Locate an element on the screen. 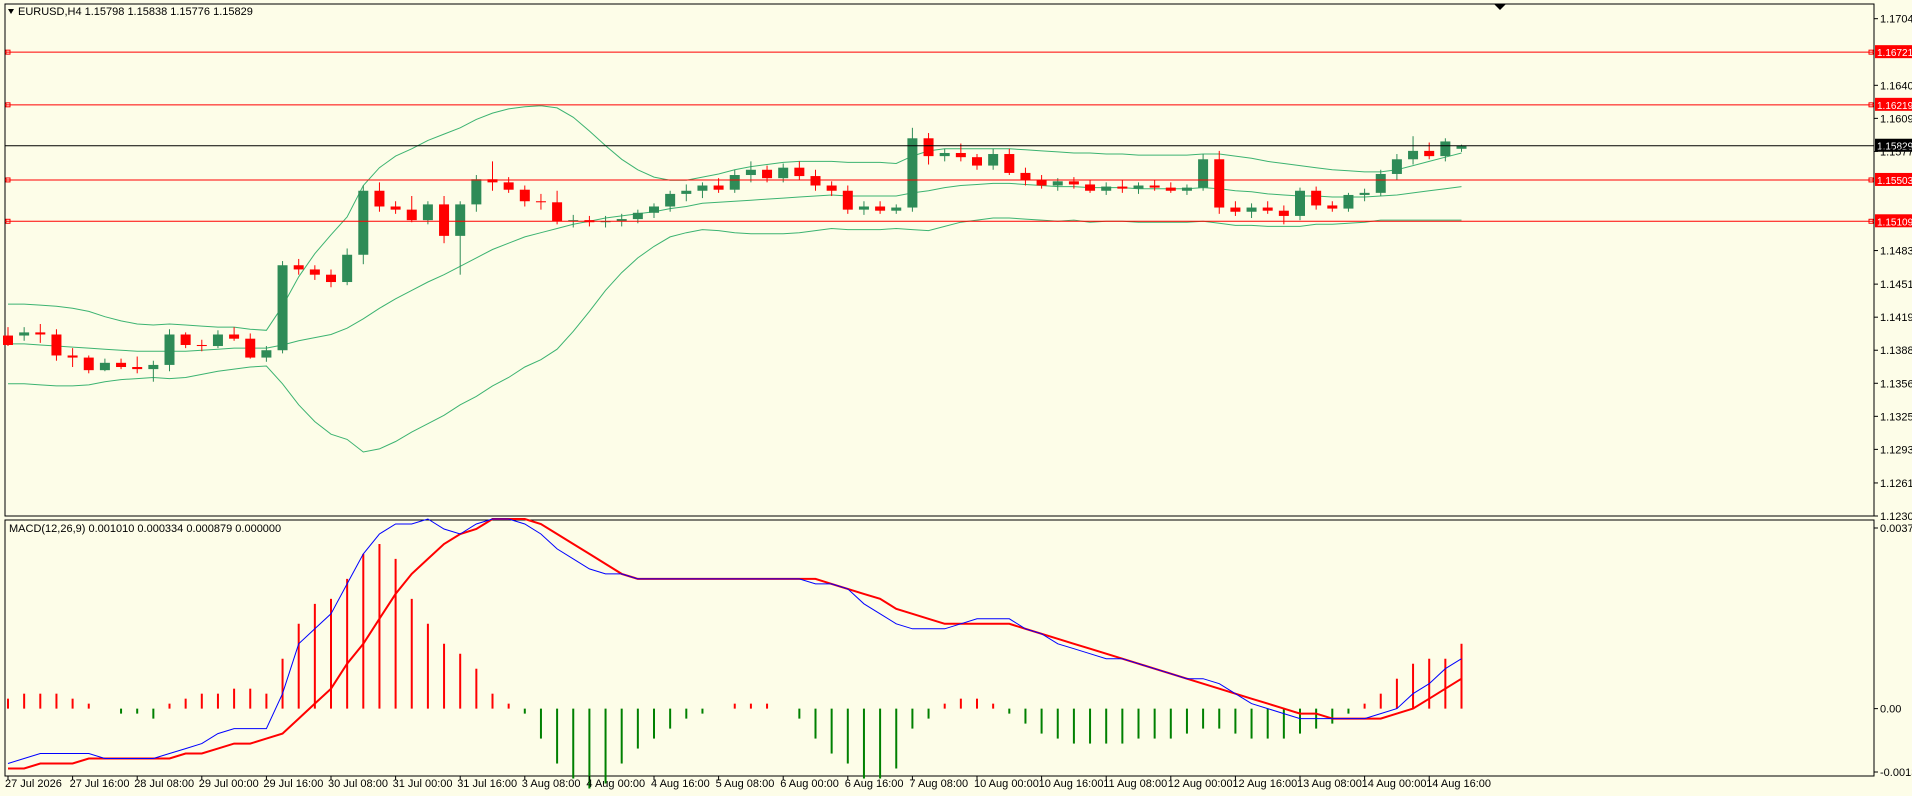 The height and width of the screenshot is (796, 1912). time-tick-label: 5 Aug 08:00 is located at coordinates (745, 784).